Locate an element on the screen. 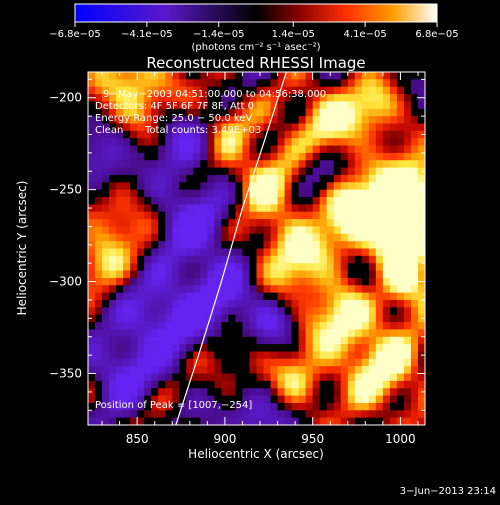 The height and width of the screenshot is (505, 500). energy-range-text: Energy Range: 25.0 − 50.0 keV is located at coordinates (173, 118).